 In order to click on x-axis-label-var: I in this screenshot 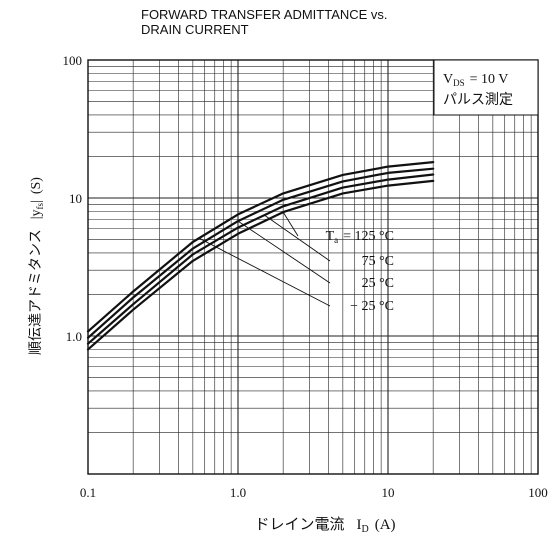, I will do `click(358, 525)`.